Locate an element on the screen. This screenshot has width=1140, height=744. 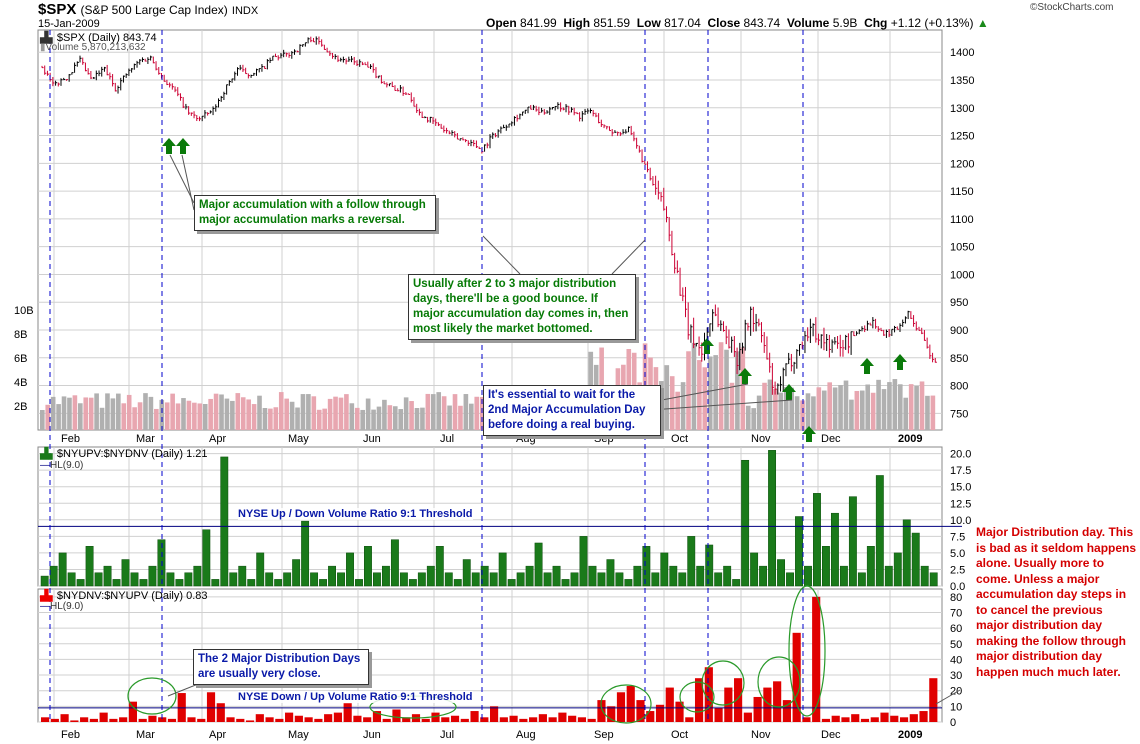
x-tick-label: May is located at coordinates (298, 735).